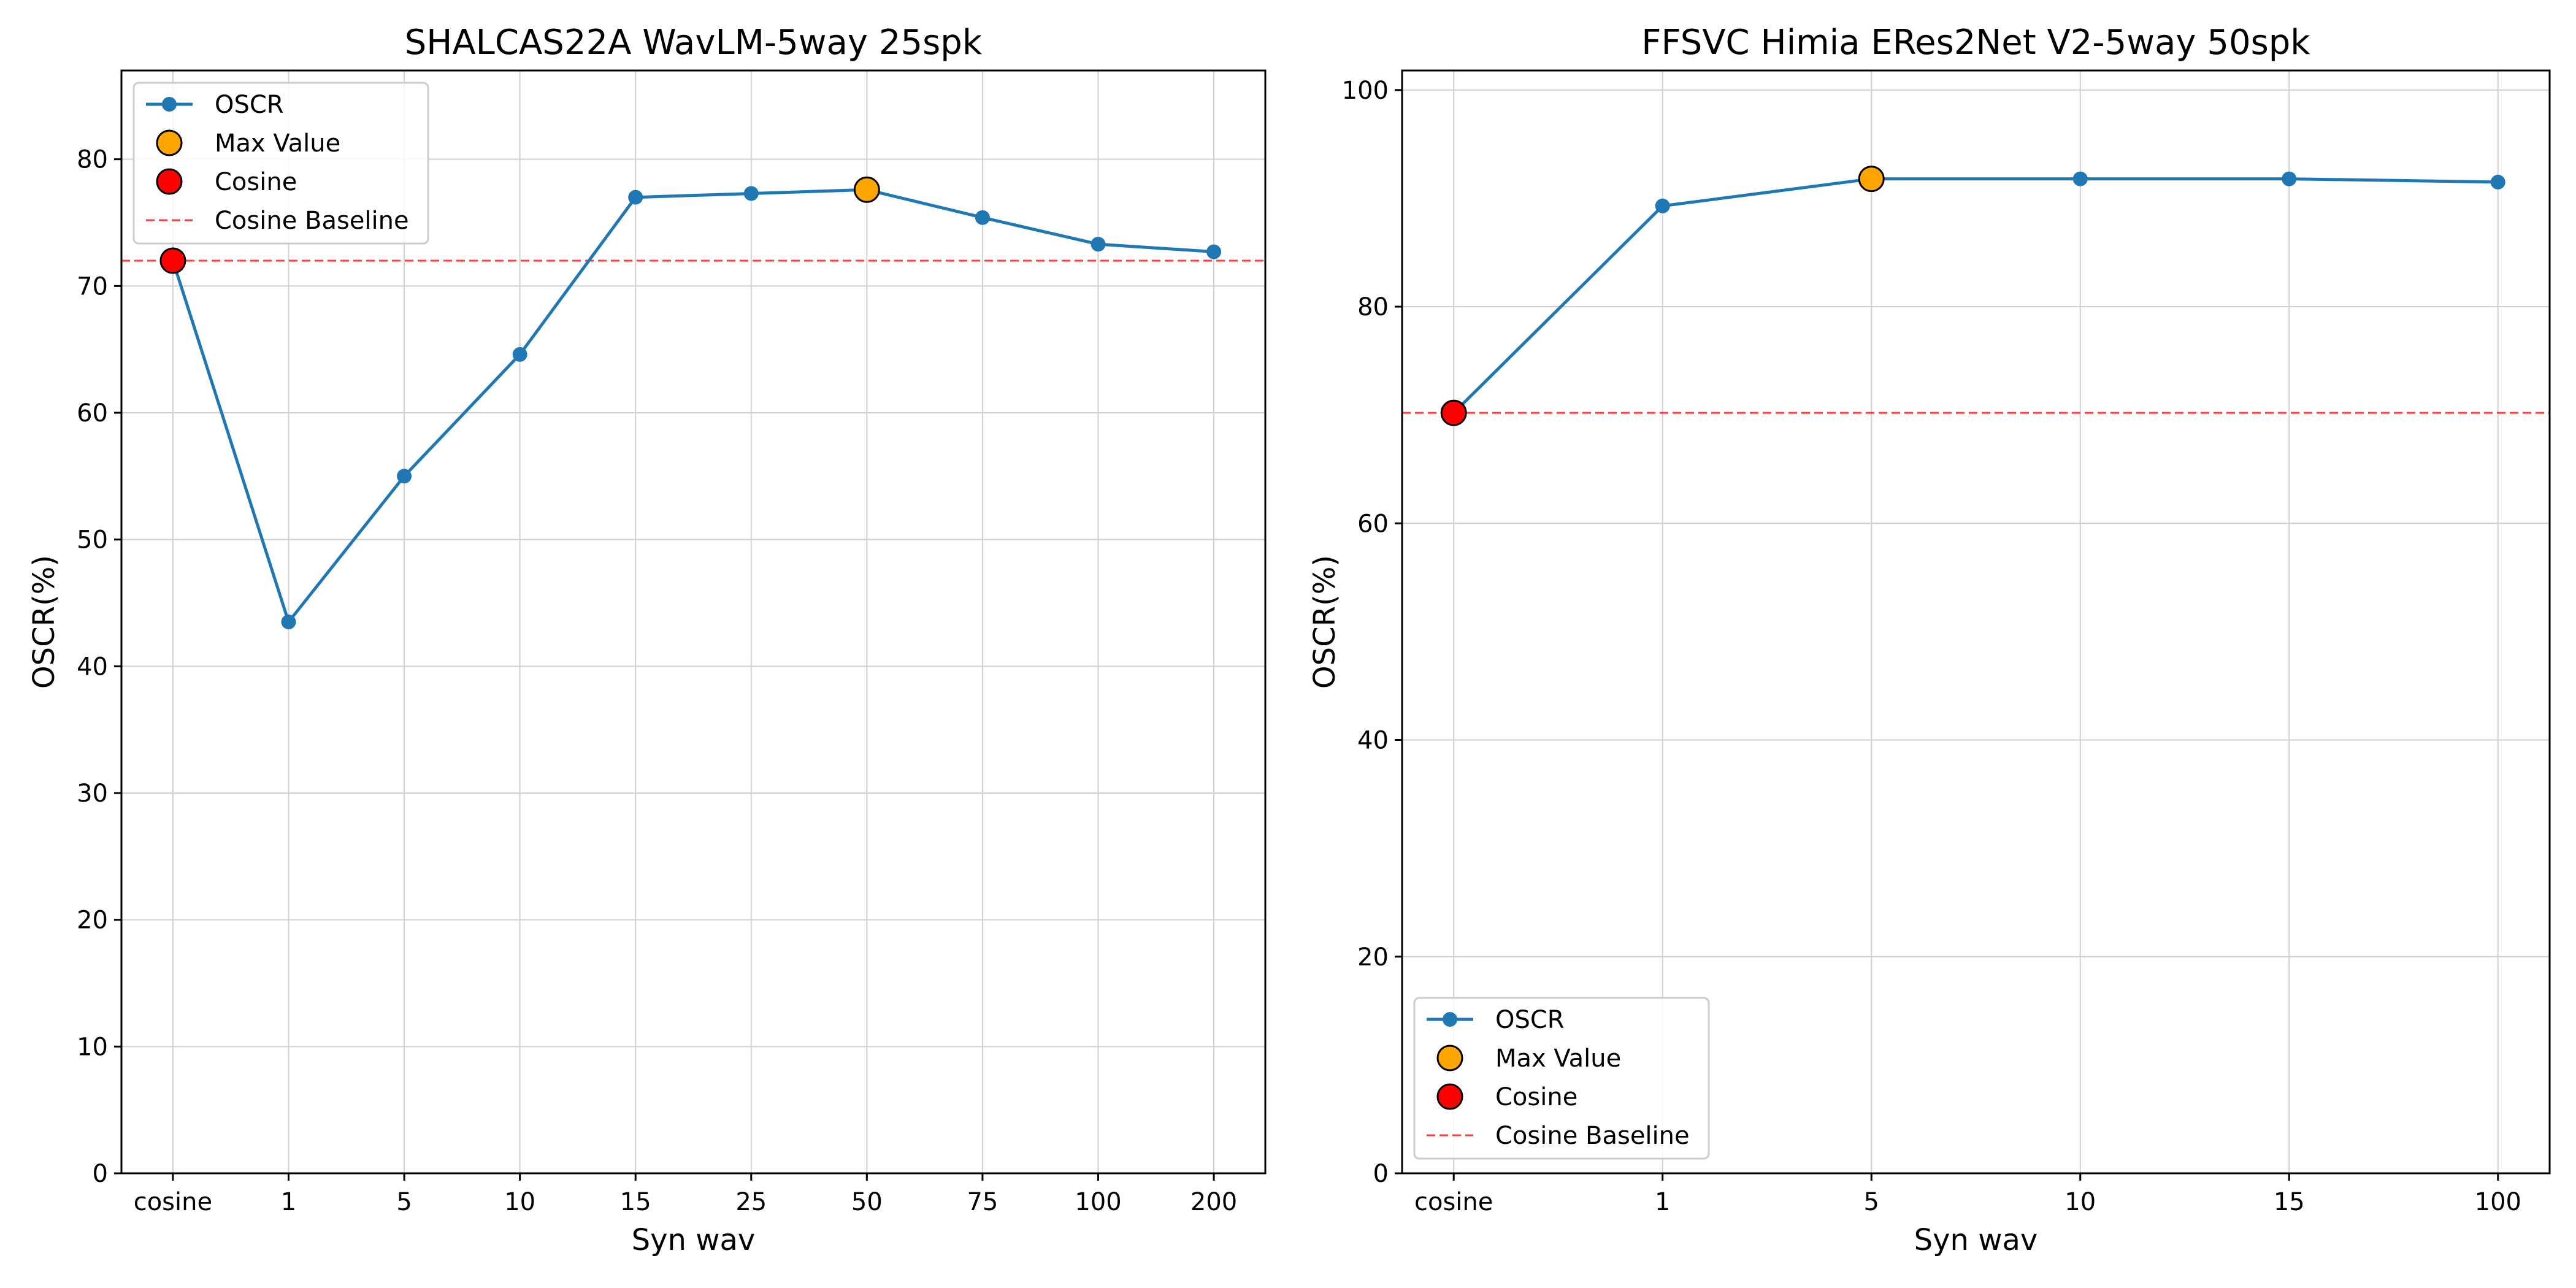 This screenshot has width=2576, height=1288. Describe the element at coordinates (1975, 43) in the screenshot. I see `chart-title: FFSVC Himia ERes2Net V2-5way 50spk` at that location.